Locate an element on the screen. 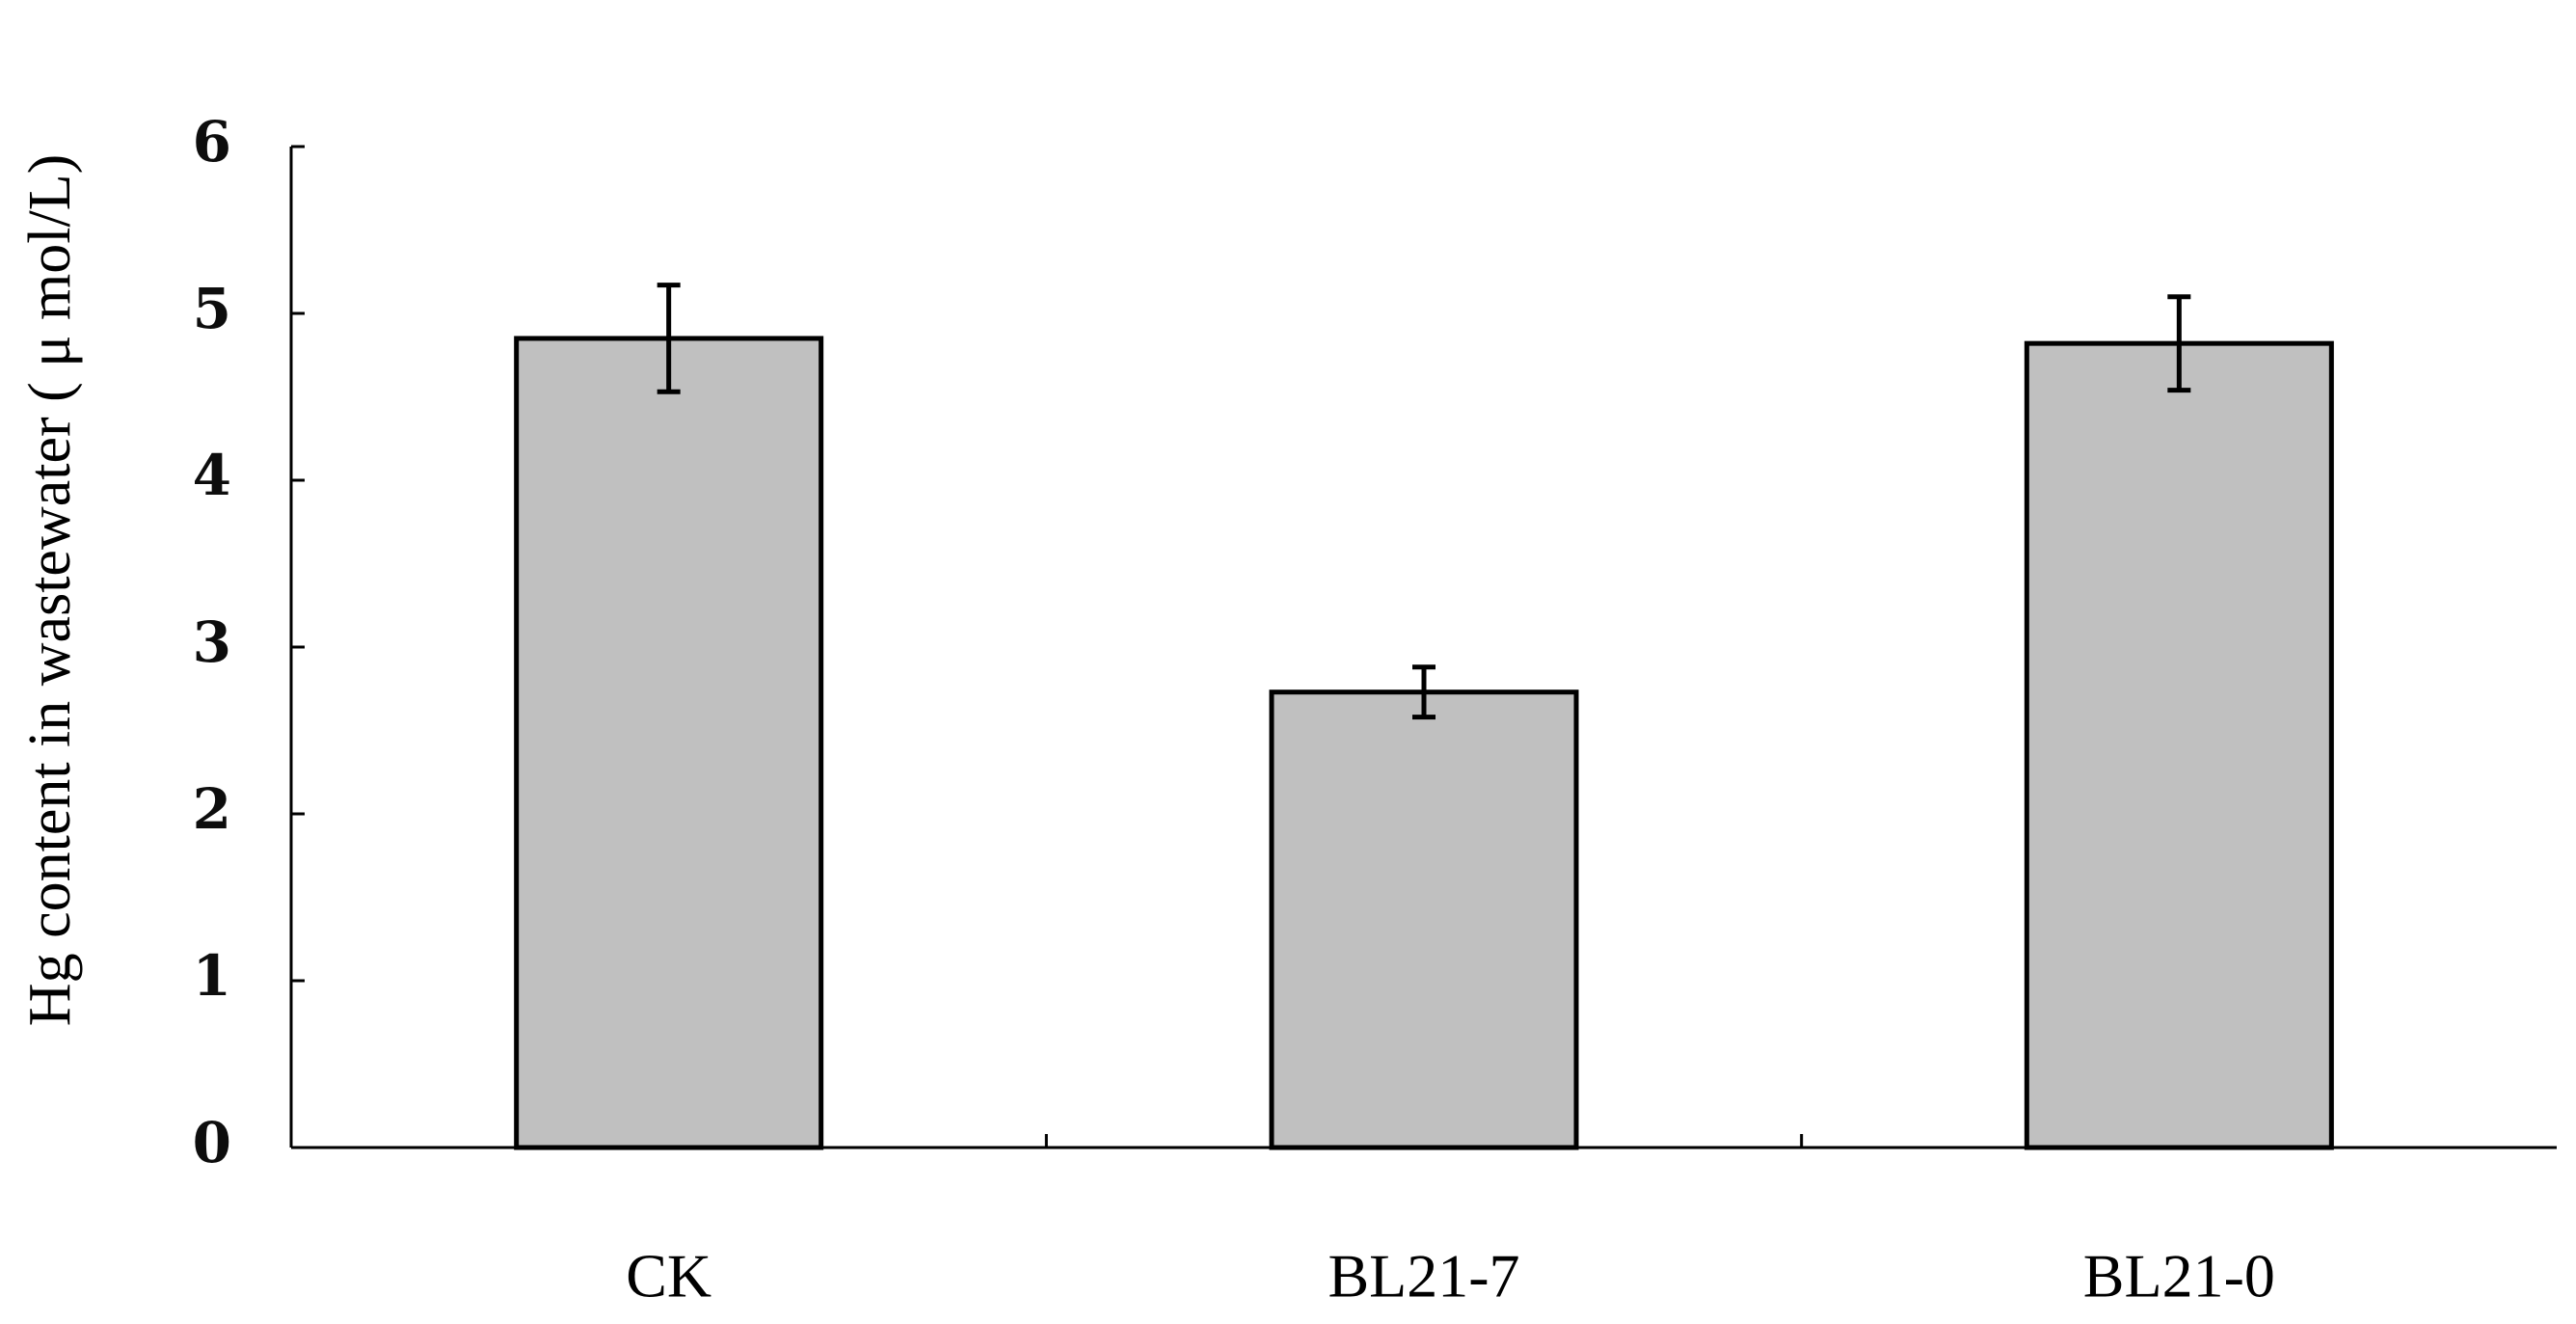  y-tick-label: 5 is located at coordinates (212, 308).